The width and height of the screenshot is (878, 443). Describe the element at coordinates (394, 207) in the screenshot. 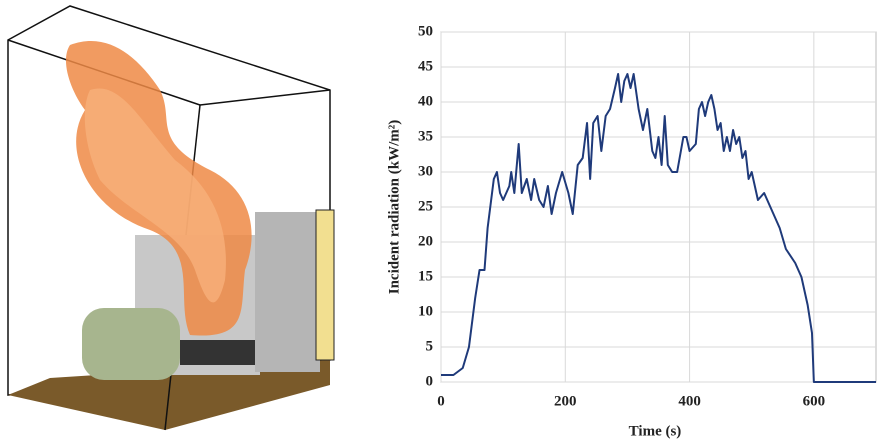

I see `y-axis-label: Incident radiation (kW/m²)` at that location.